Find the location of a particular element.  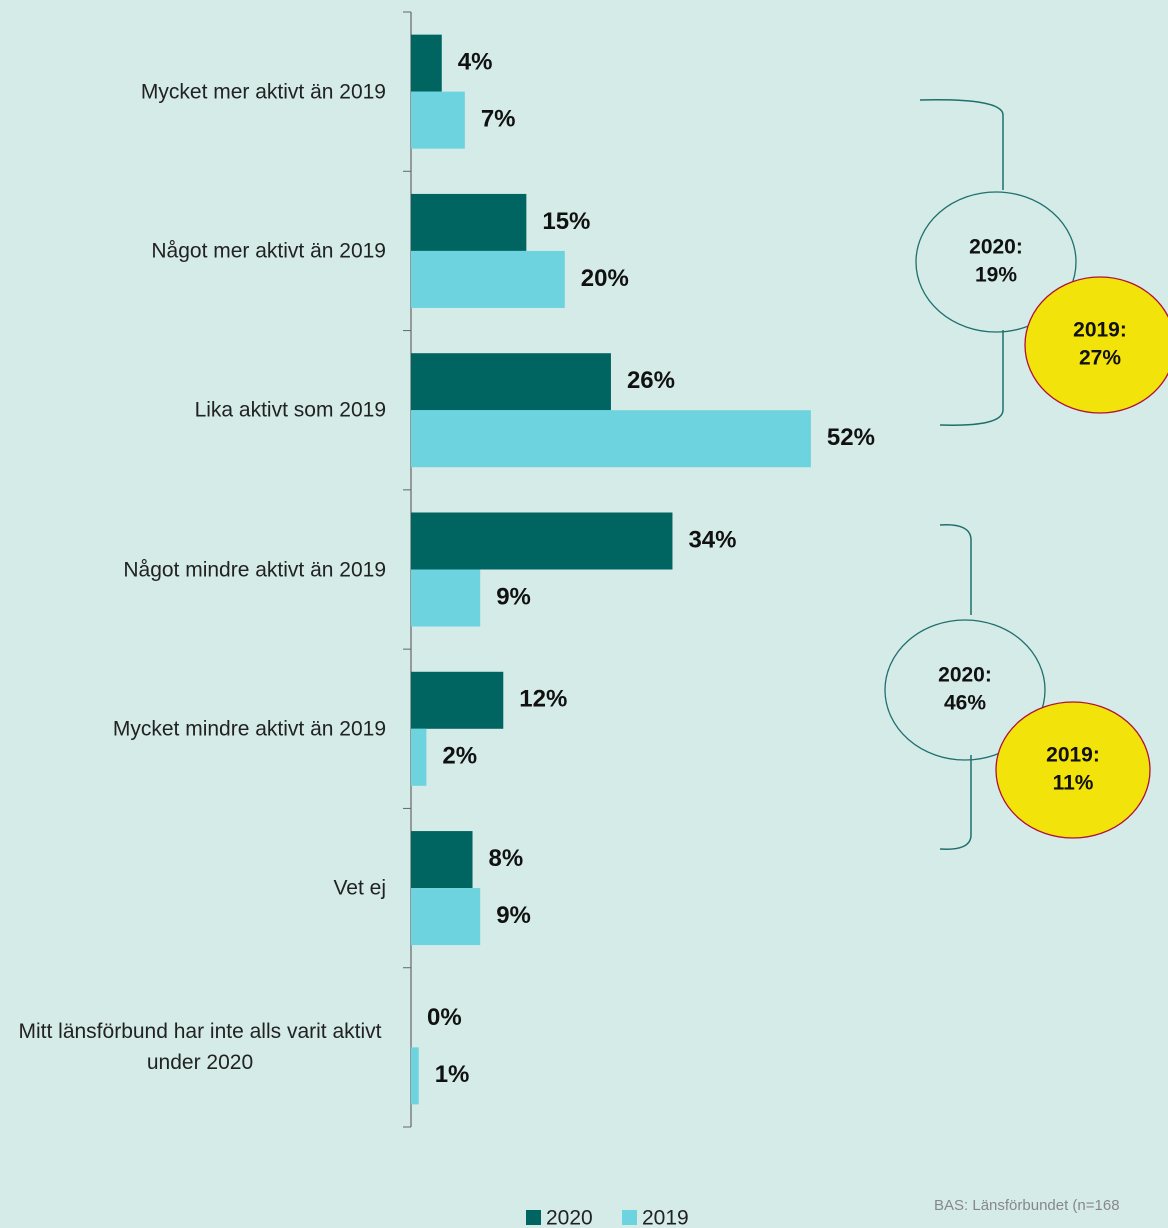

category-label: Något mer aktivt än 2019 is located at coordinates (268, 251).